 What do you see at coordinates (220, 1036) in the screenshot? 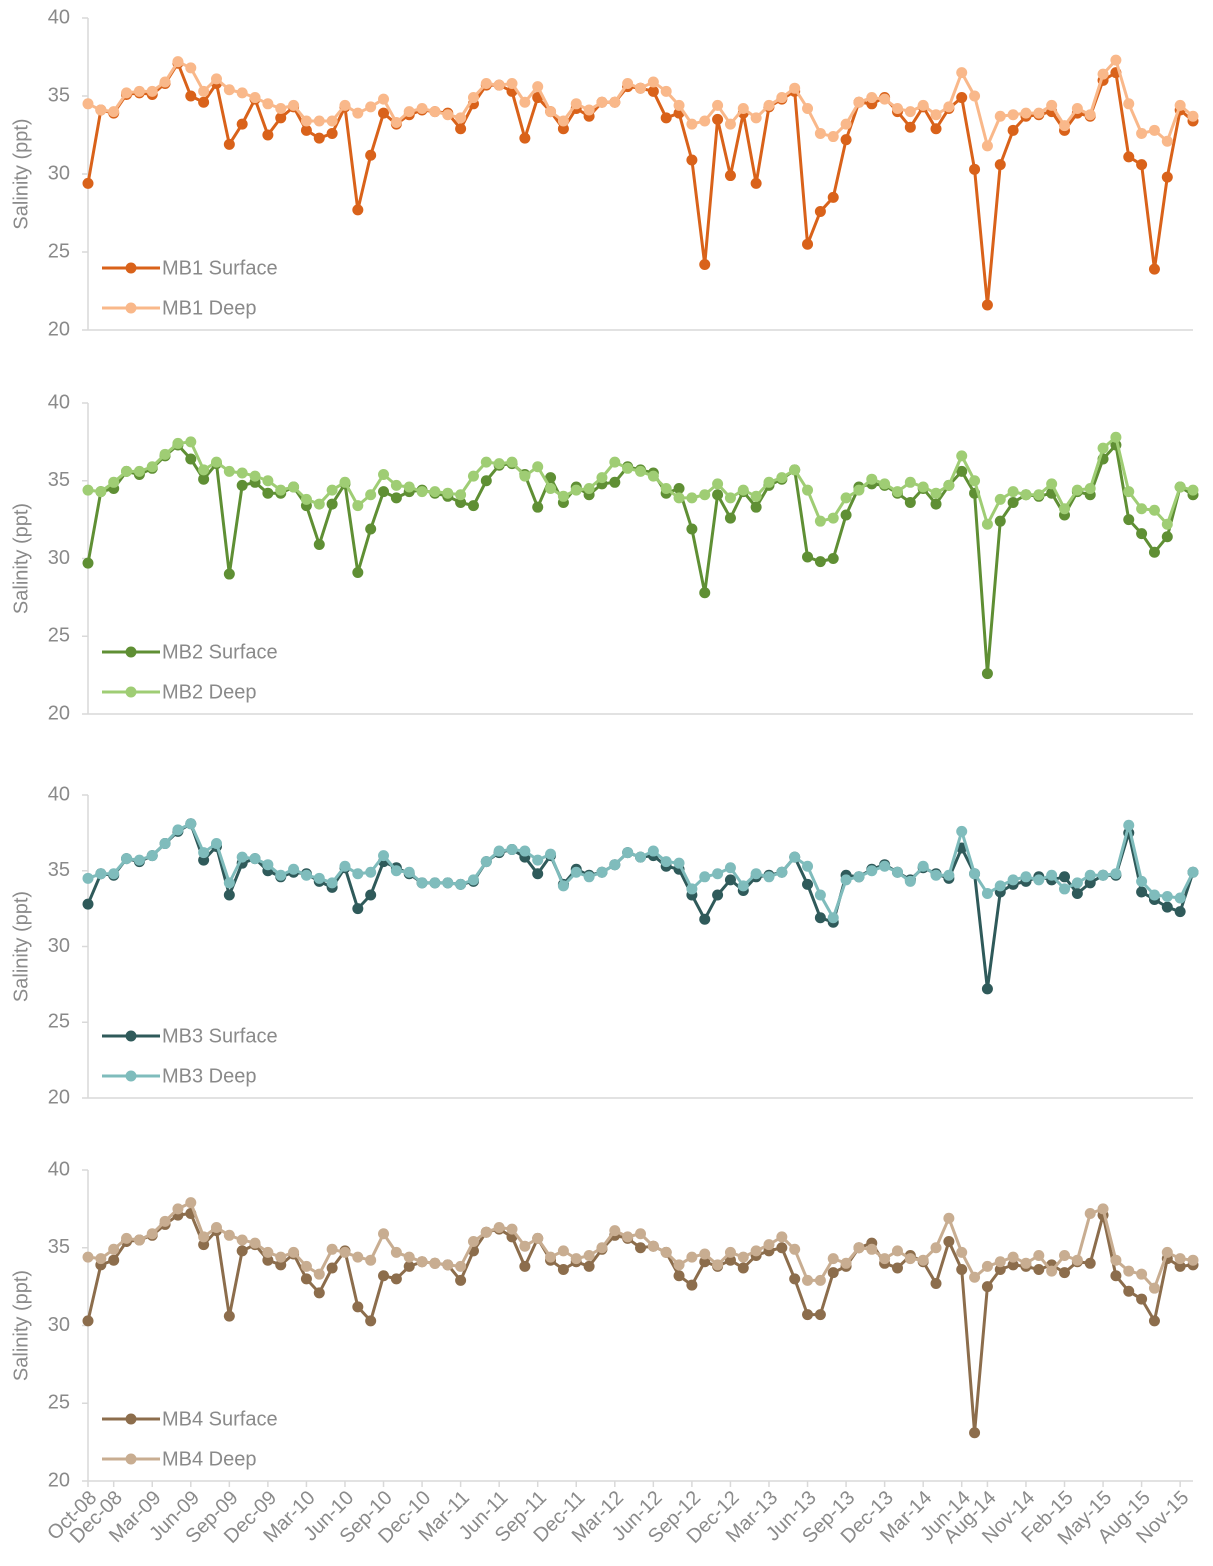
I see `legend-label: MB3 Surface` at bounding box center [220, 1036].